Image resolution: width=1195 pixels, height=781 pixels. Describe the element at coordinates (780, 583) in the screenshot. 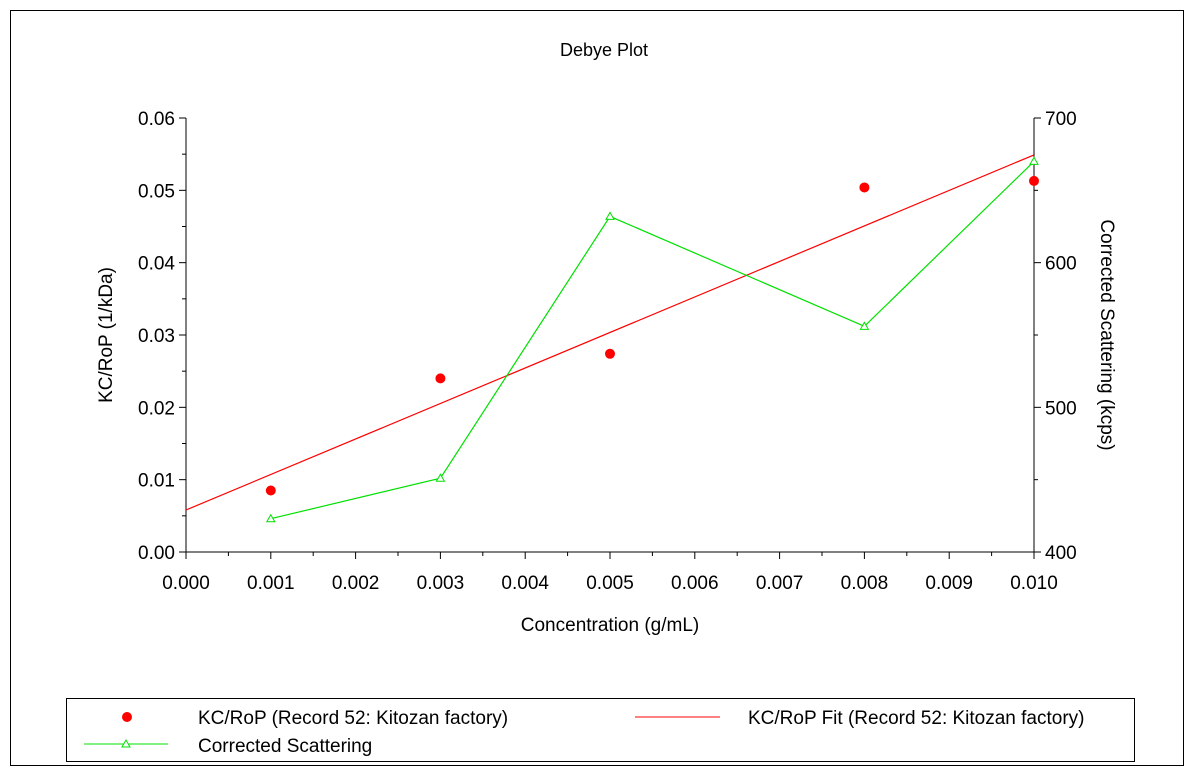

I see `x-tick-label: 0.007` at that location.